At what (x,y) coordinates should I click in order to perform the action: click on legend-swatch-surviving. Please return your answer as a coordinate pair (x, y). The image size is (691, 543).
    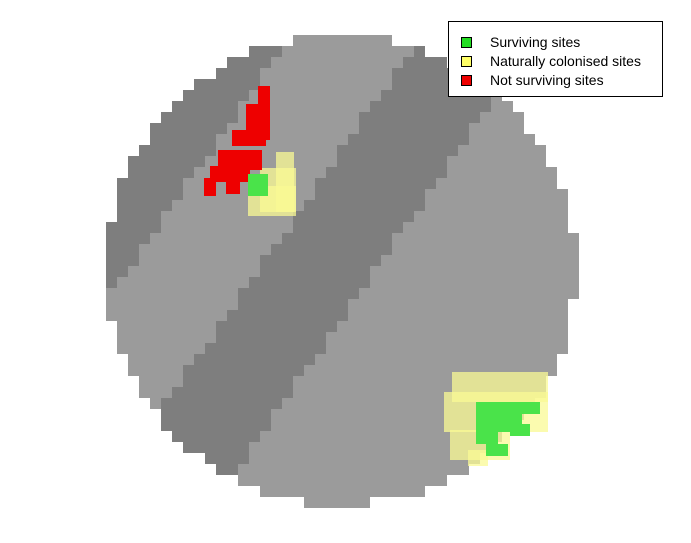
    Looking at the image, I should click on (466, 42).